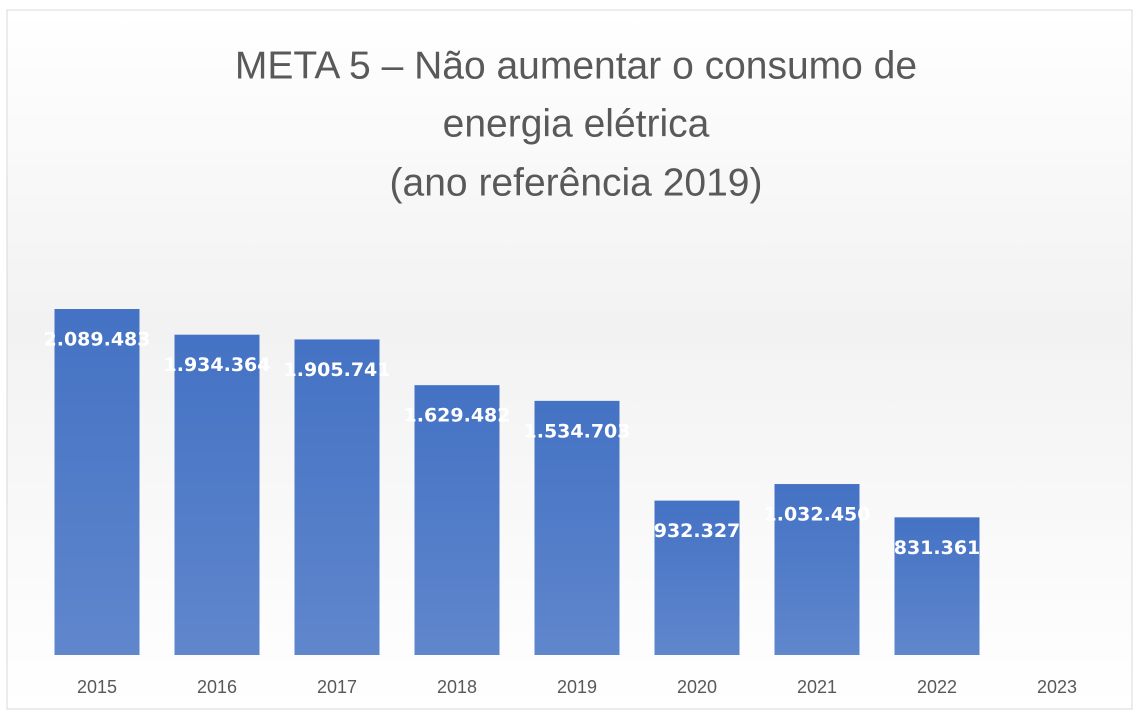 The image size is (1133, 715). Describe the element at coordinates (337, 687) in the screenshot. I see `x-tick-label: 2017` at that location.